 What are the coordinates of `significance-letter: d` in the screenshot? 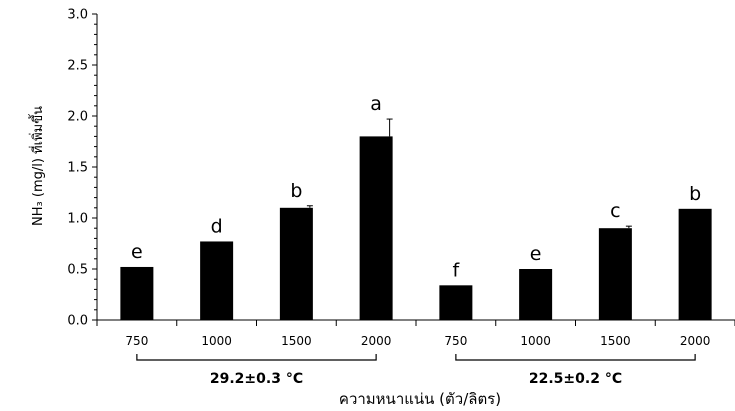 It's located at (217, 226).